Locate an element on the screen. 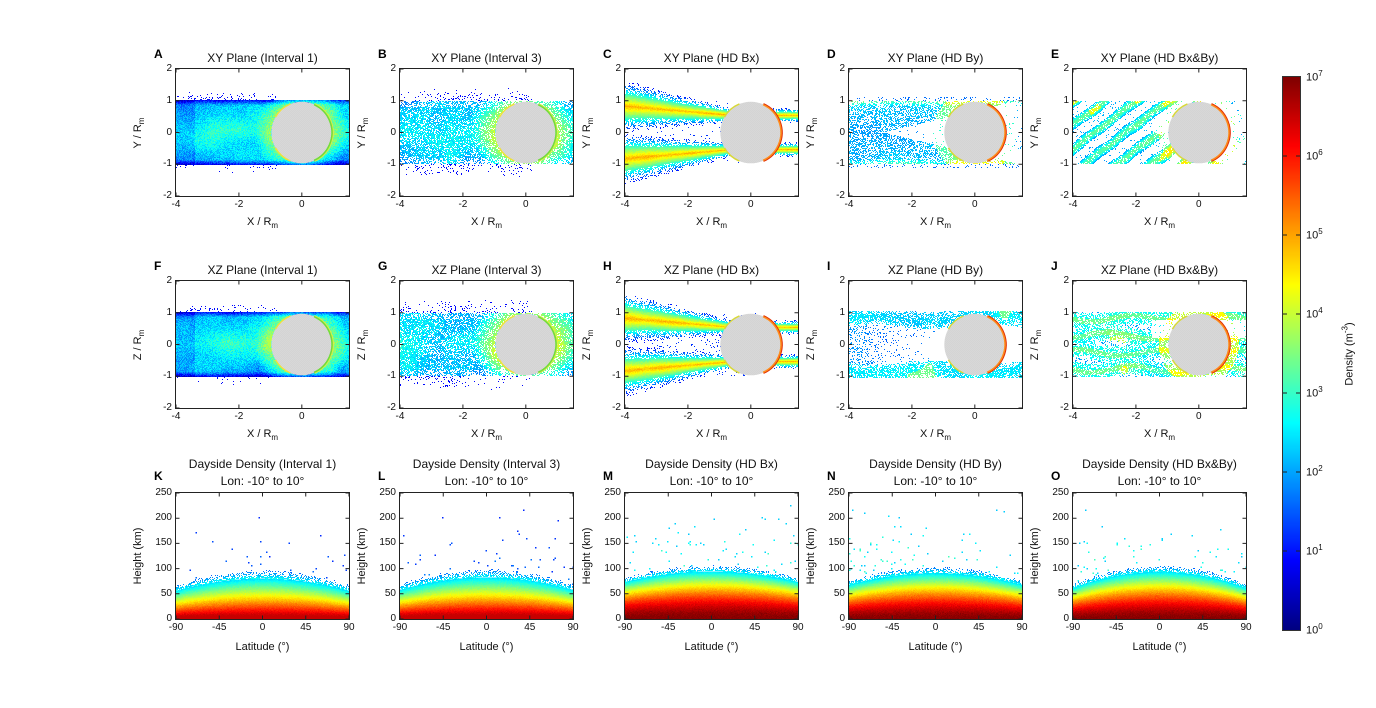 This screenshot has width=1376, height=708. panel-I-y-tick-label: 2 is located at coordinates (842, 280).